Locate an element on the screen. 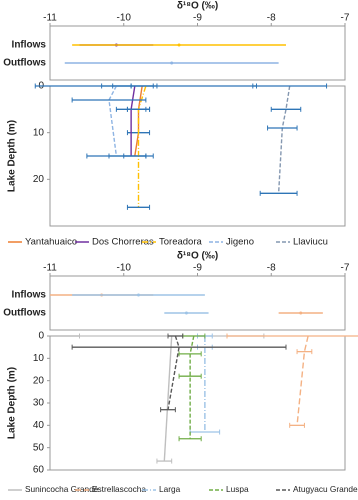 The image size is (358, 500). legend-label: Atugyacu Grande is located at coordinates (325, 489).